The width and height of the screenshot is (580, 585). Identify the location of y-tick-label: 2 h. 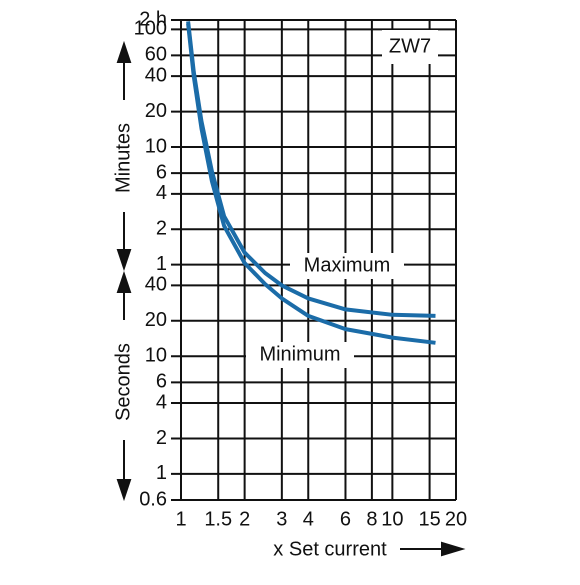
(153, 19).